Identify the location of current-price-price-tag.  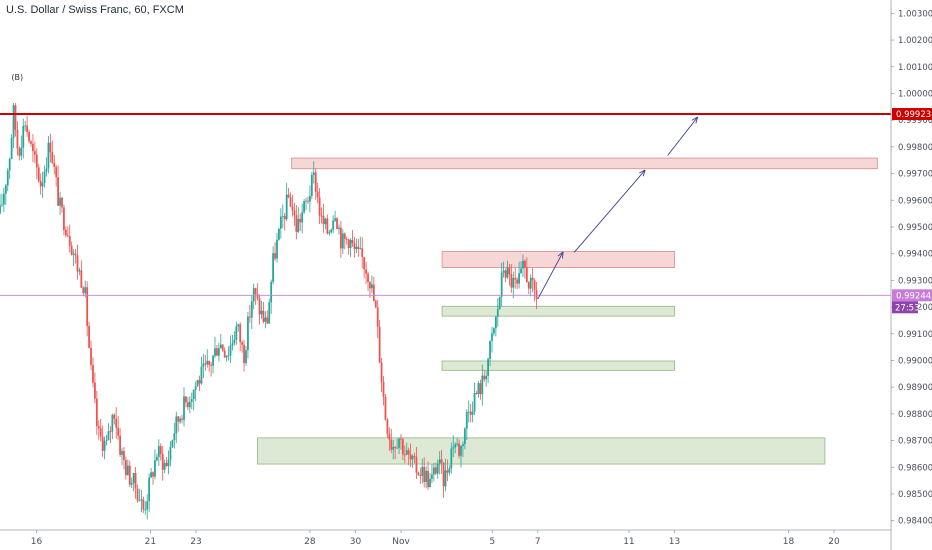
(912, 295).